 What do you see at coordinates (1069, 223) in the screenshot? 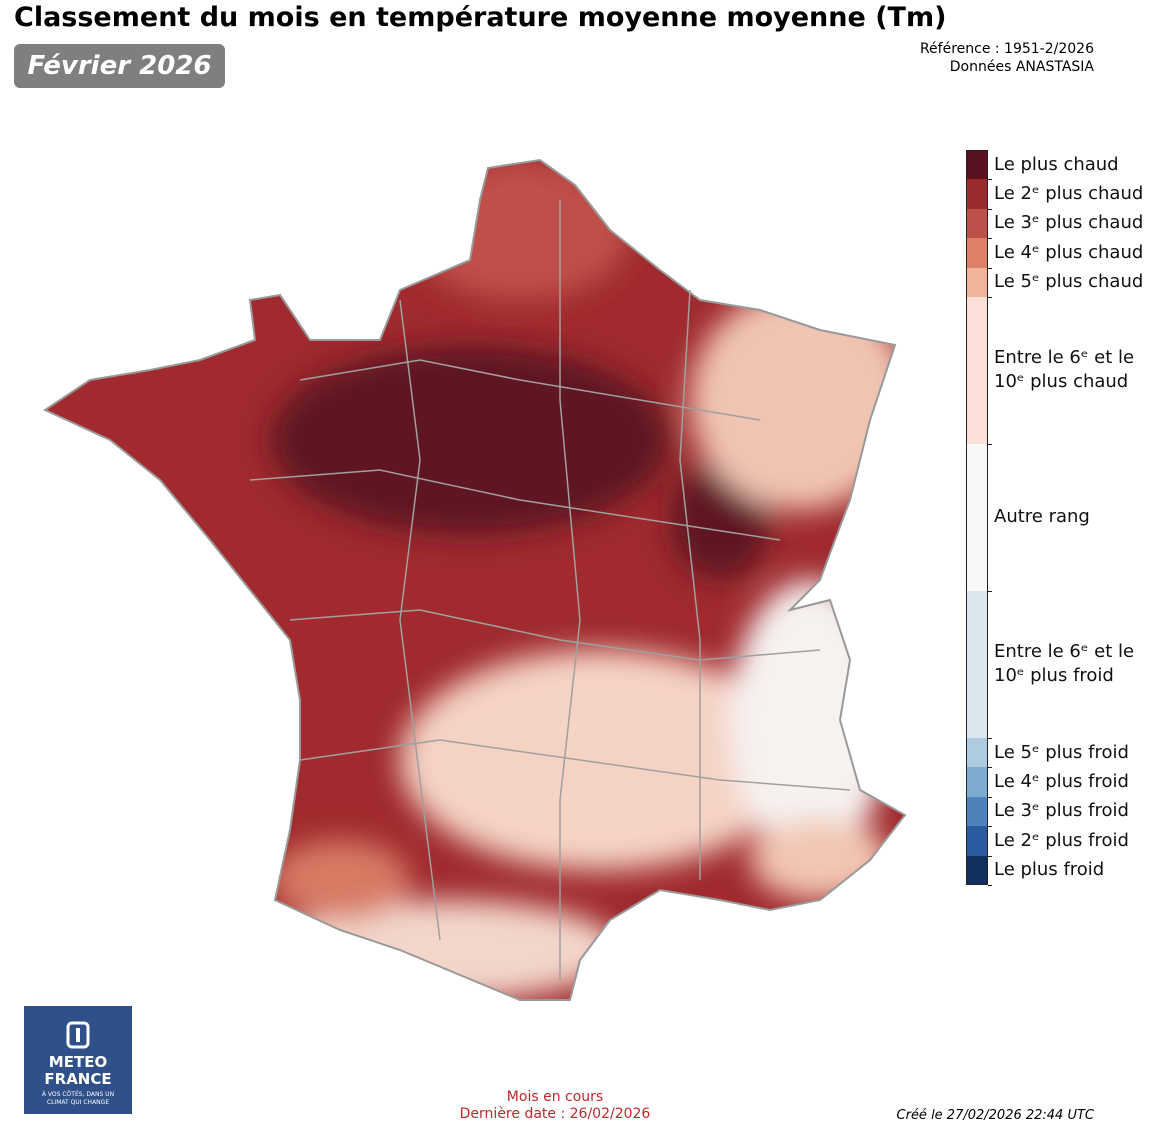
I see `legend-label: Le 3ᵉ plus chaud` at bounding box center [1069, 223].